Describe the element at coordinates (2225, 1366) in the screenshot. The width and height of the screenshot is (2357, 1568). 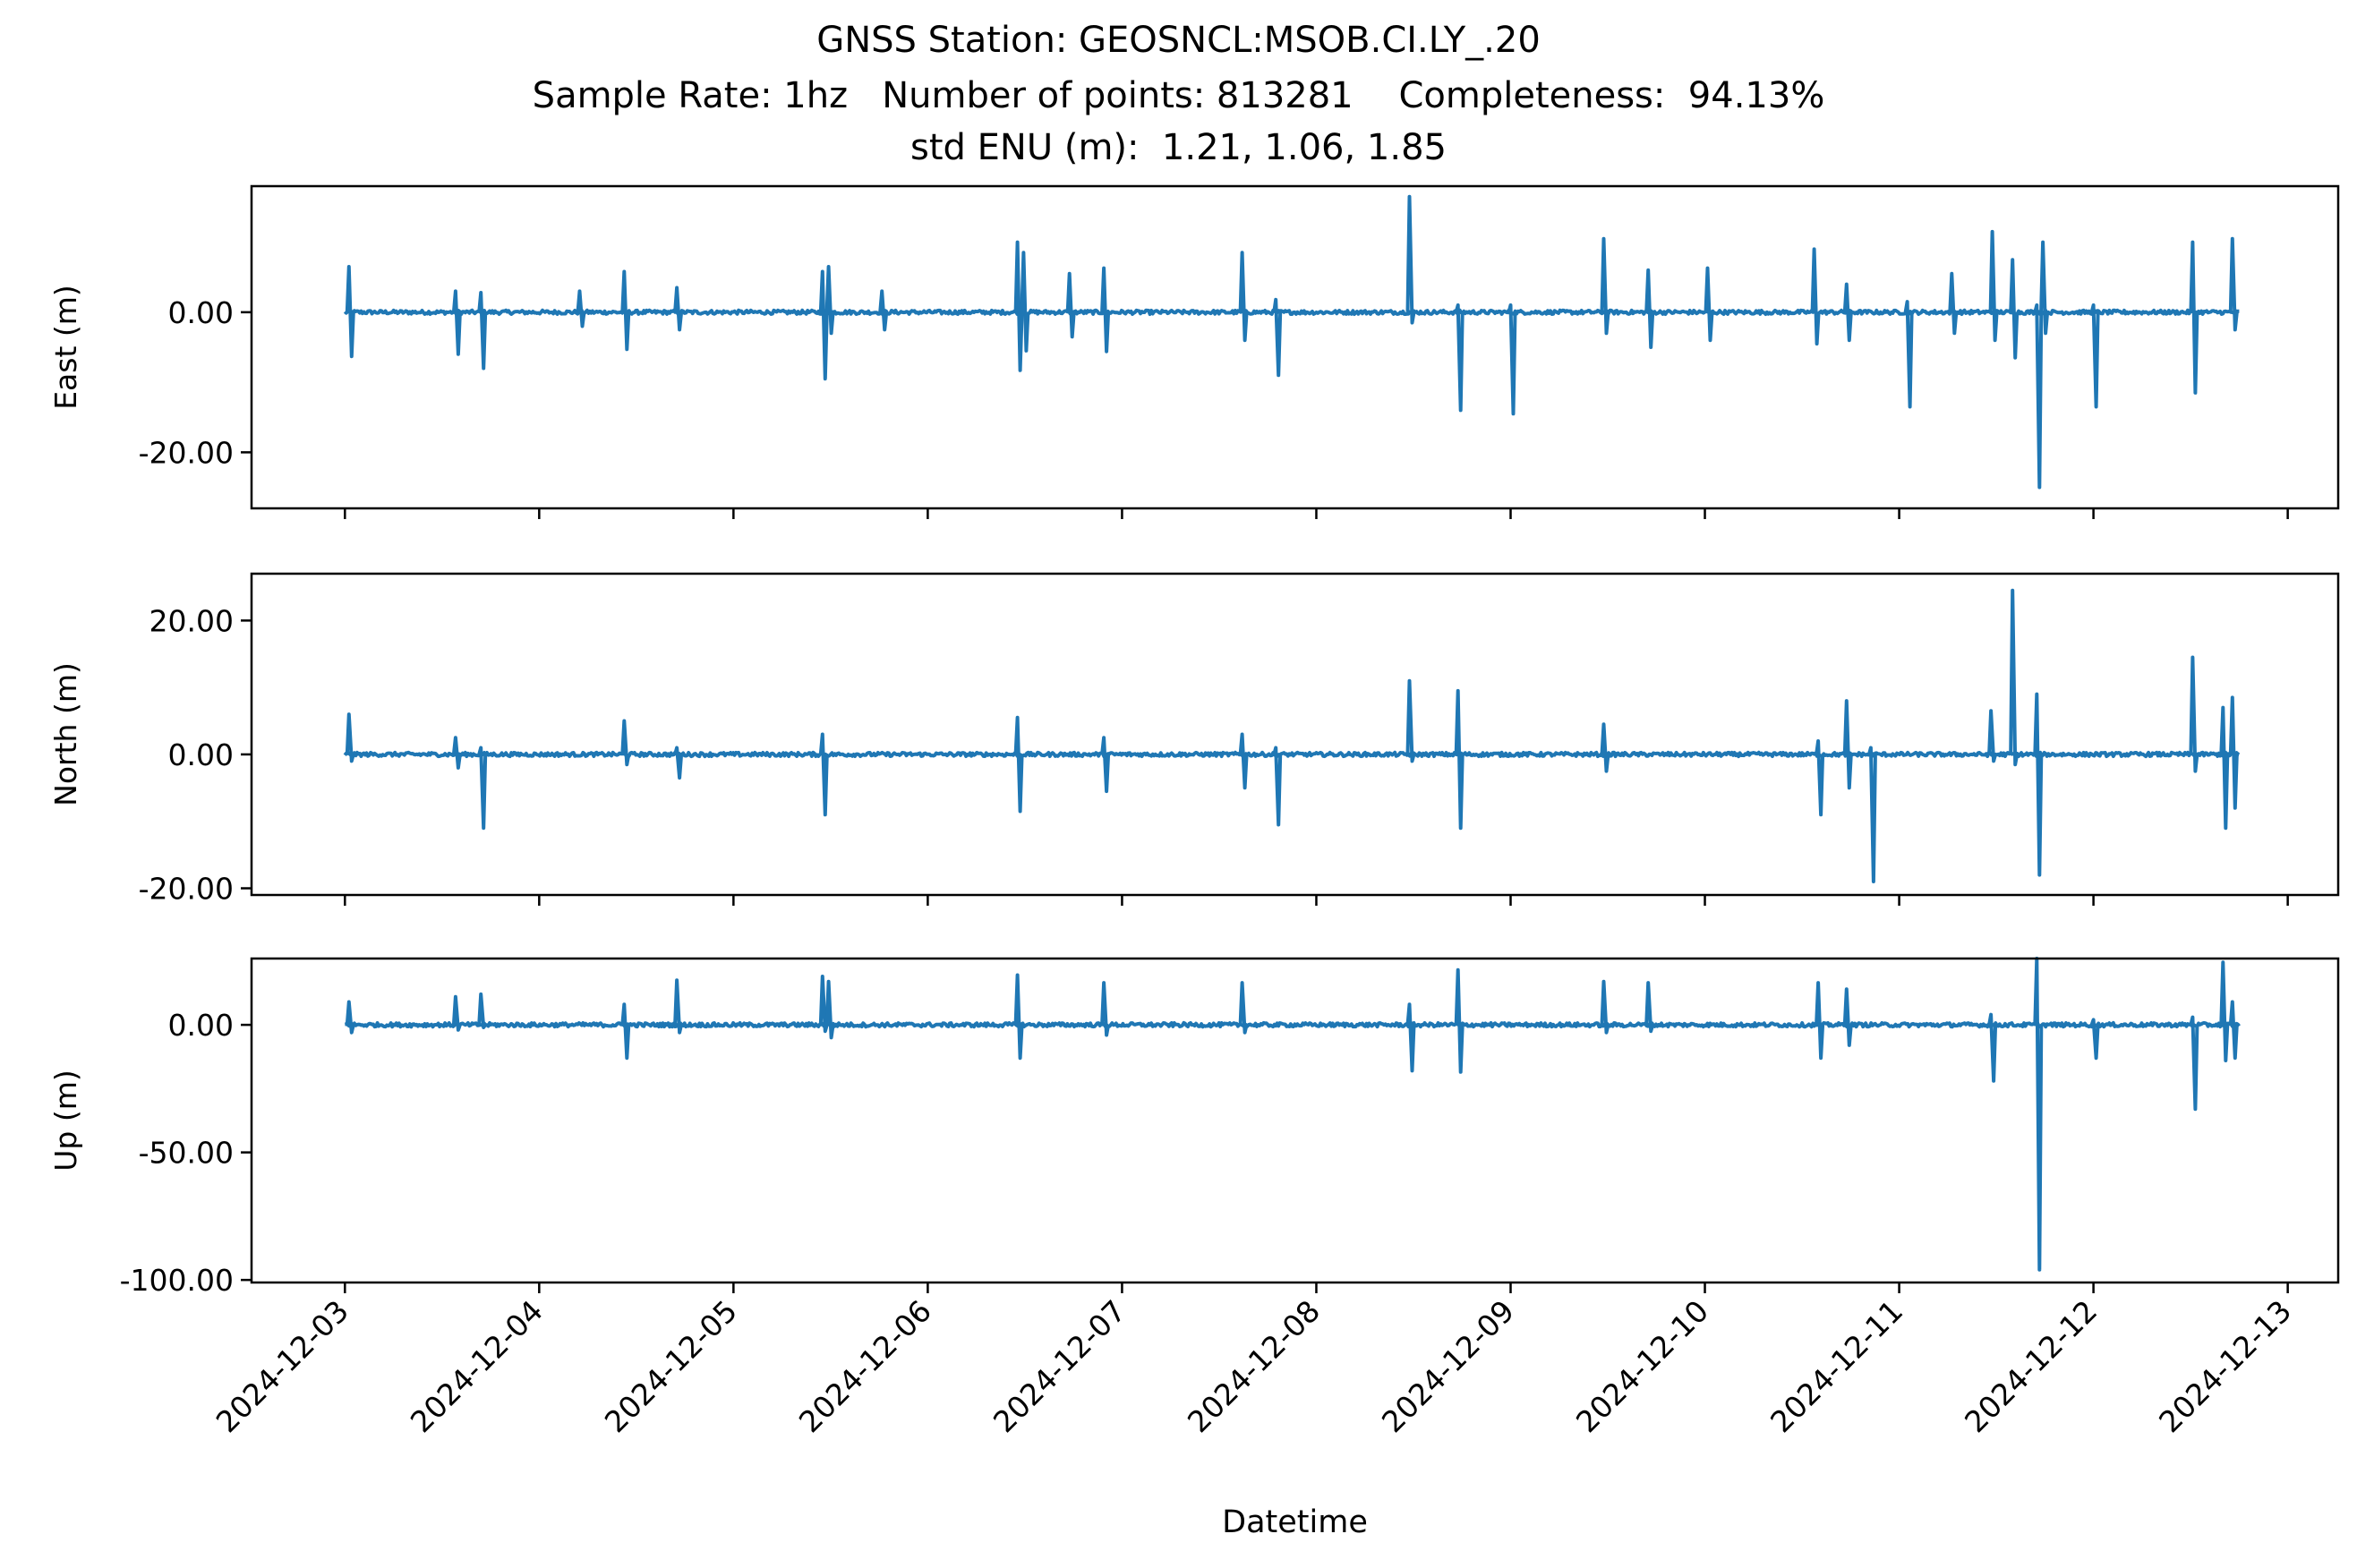
I see `x-tick-label: 2024-12-13` at that location.